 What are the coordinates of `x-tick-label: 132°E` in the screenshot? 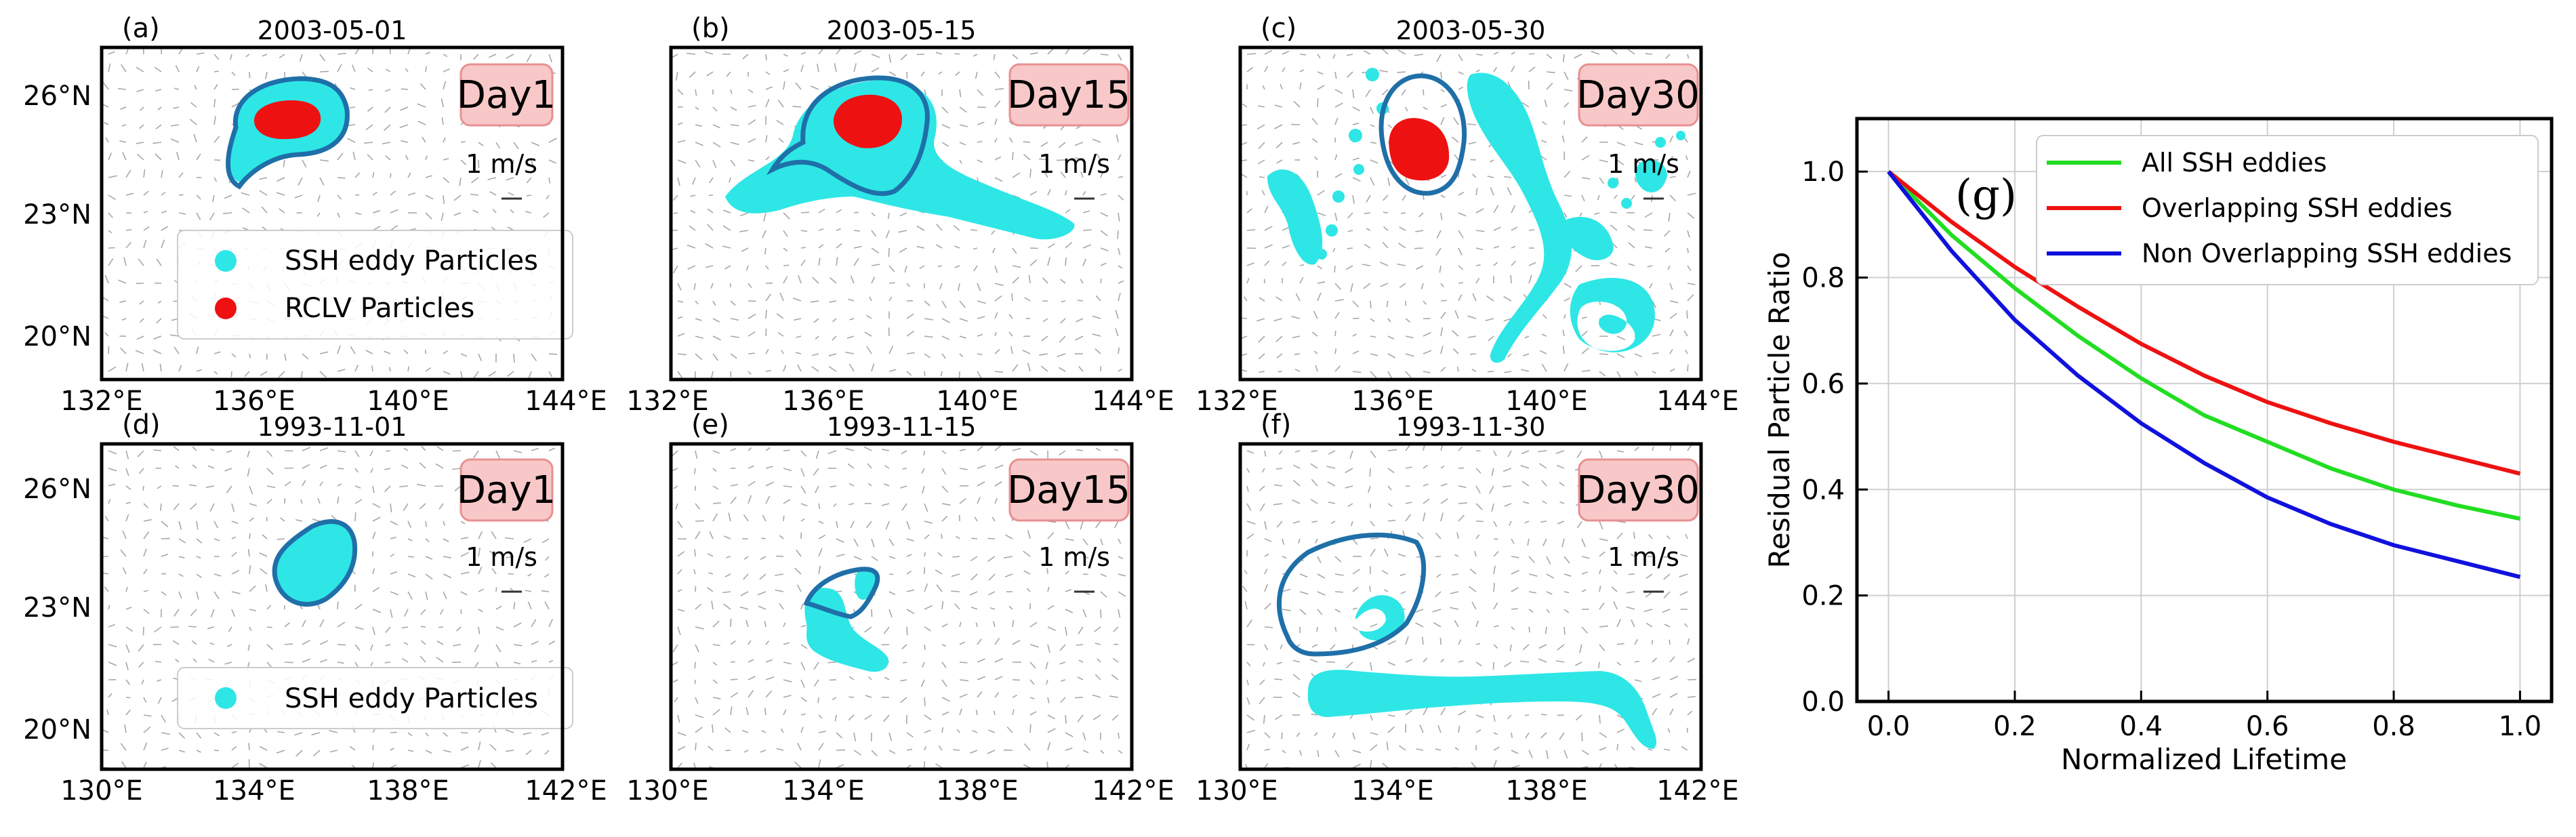 It's located at (102, 401).